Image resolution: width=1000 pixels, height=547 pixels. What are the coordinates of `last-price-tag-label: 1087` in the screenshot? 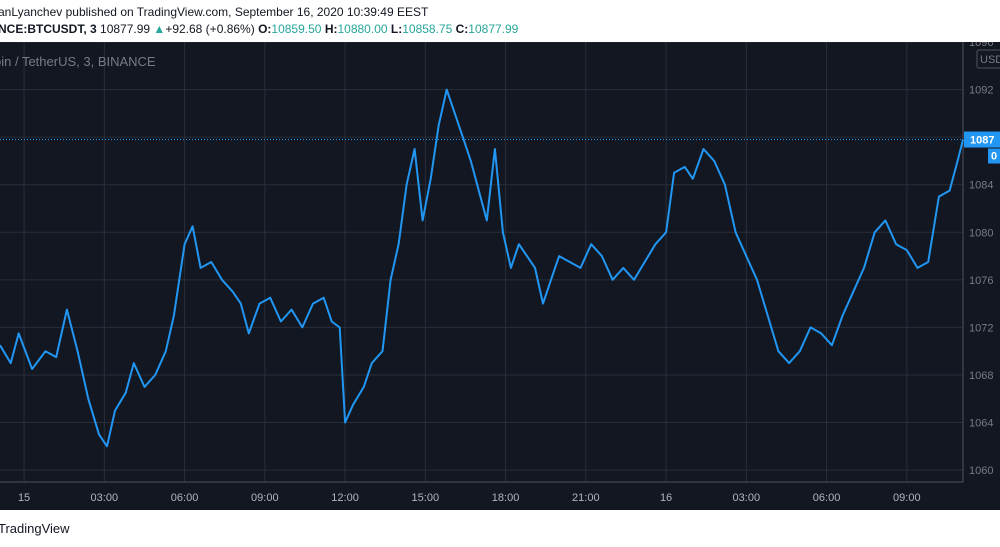 It's located at (982, 141).